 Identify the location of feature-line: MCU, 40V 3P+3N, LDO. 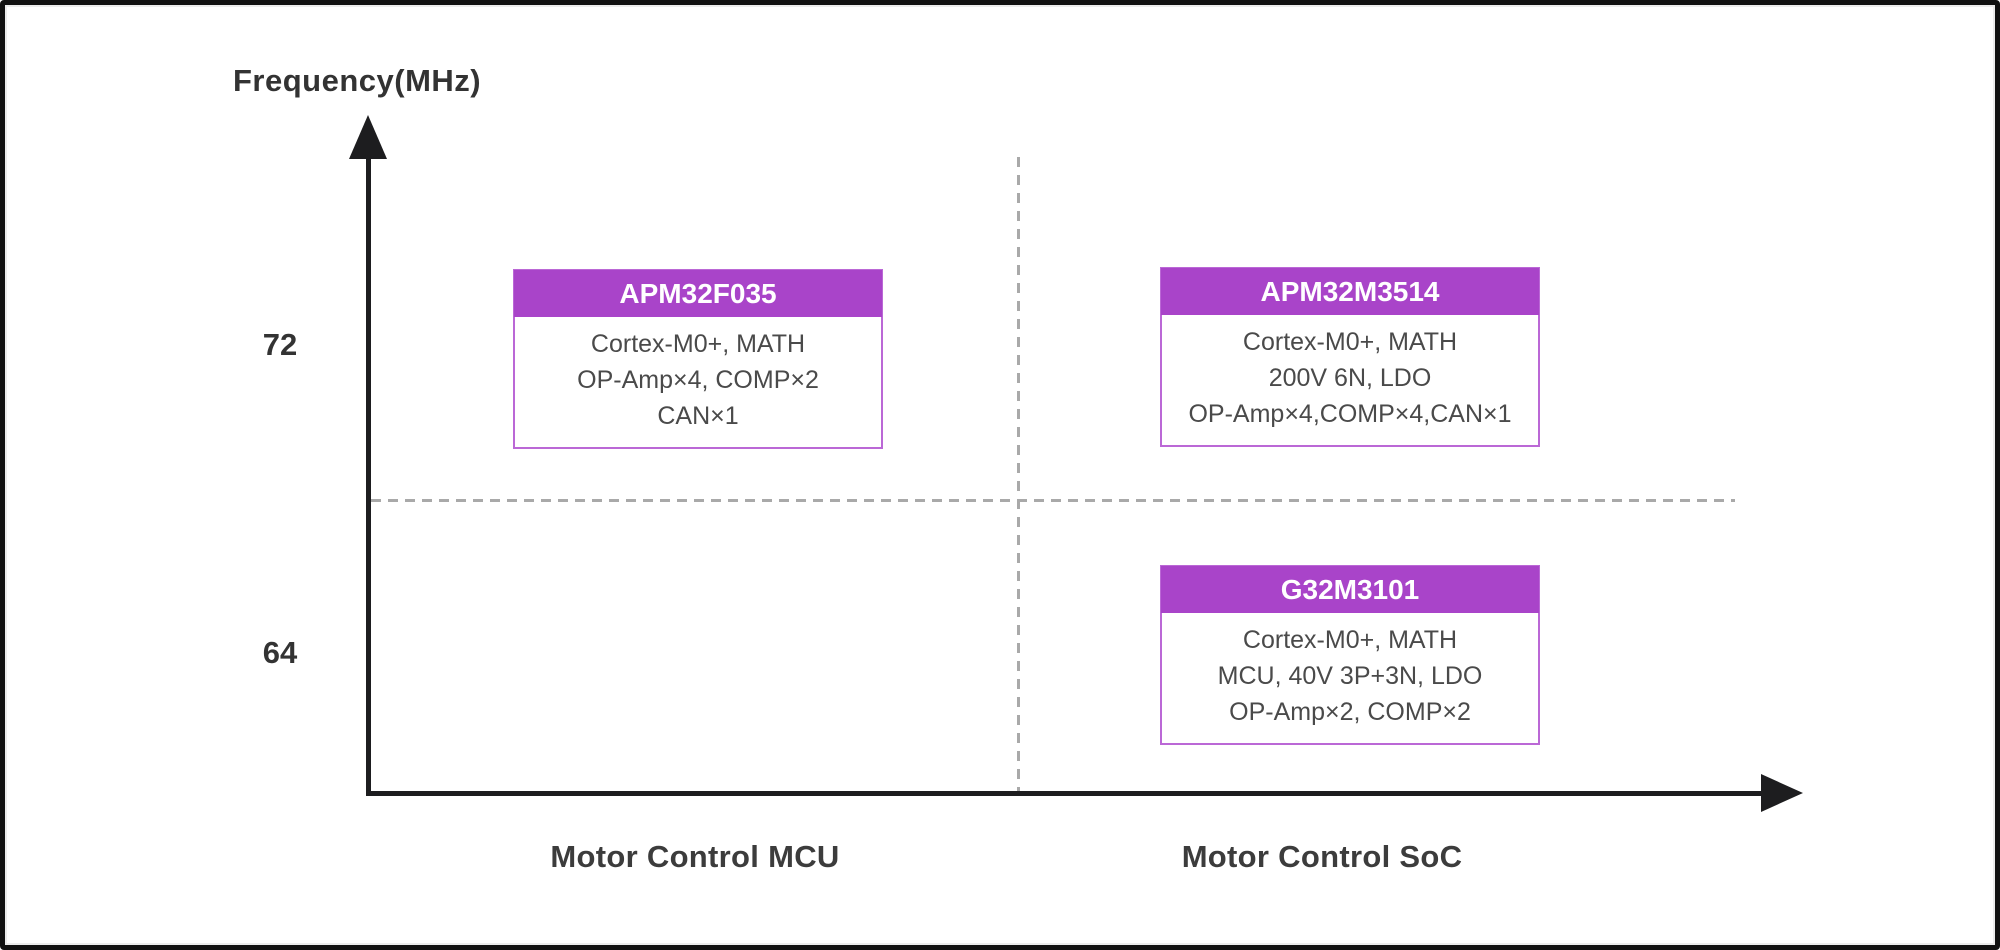
(1350, 676).